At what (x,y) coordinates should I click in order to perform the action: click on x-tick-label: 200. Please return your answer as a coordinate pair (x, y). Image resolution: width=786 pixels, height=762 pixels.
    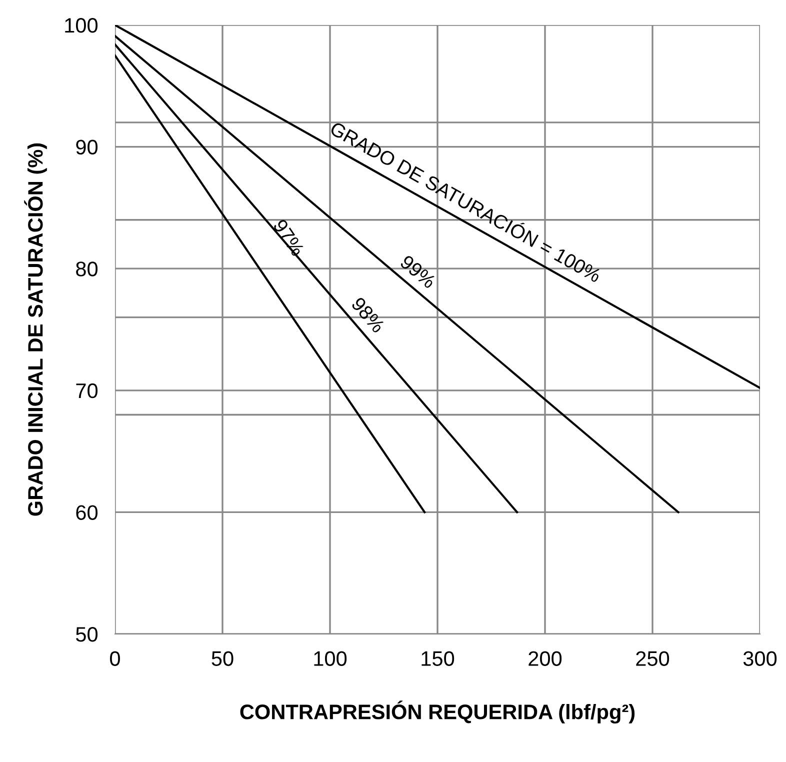
    Looking at the image, I should click on (545, 658).